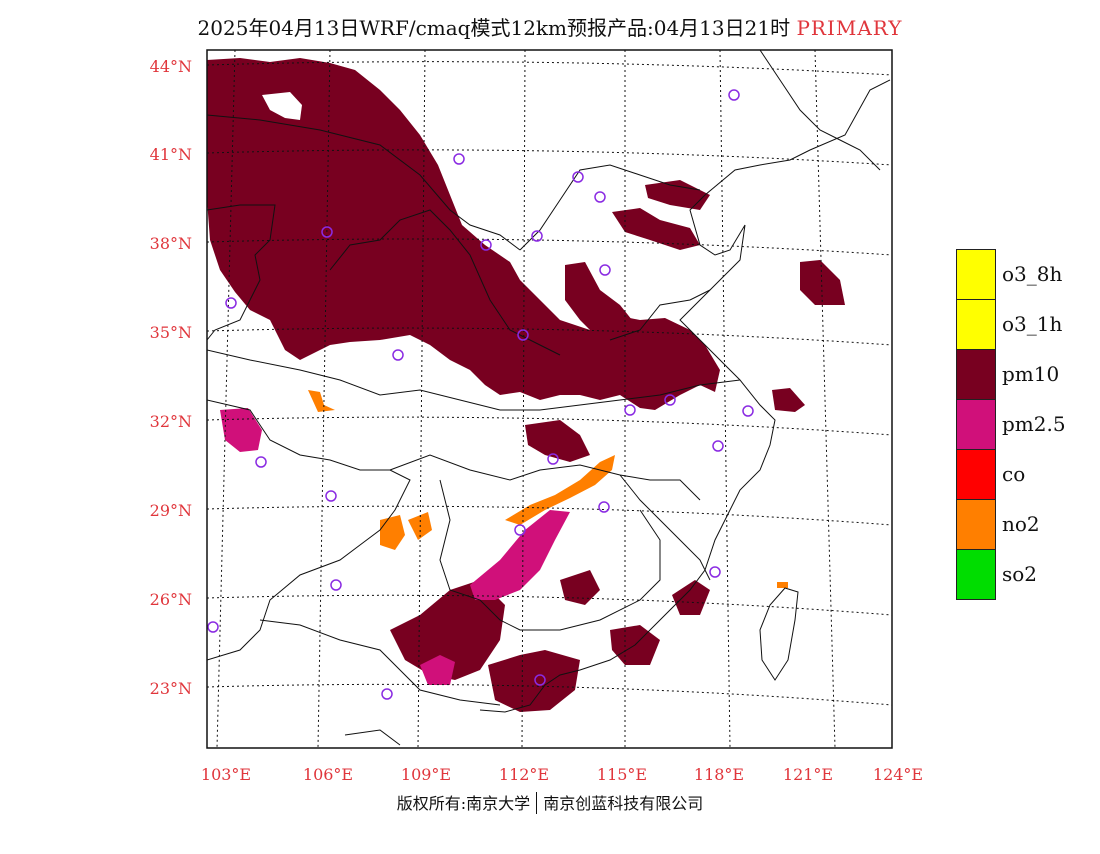  I want to click on no2-sichuan, so click(321, 401).